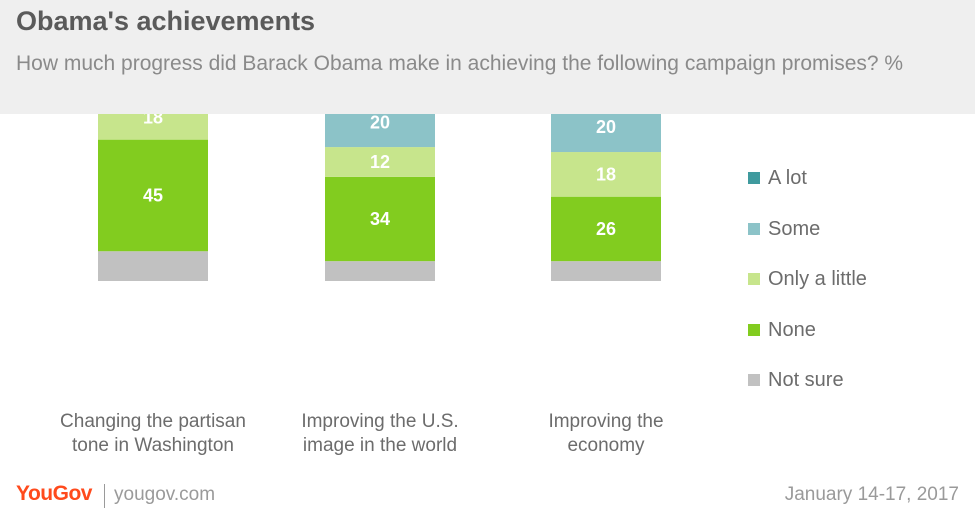 This screenshot has width=975, height=517. Describe the element at coordinates (380, 445) in the screenshot. I see `category-label-line: image in the world` at that location.